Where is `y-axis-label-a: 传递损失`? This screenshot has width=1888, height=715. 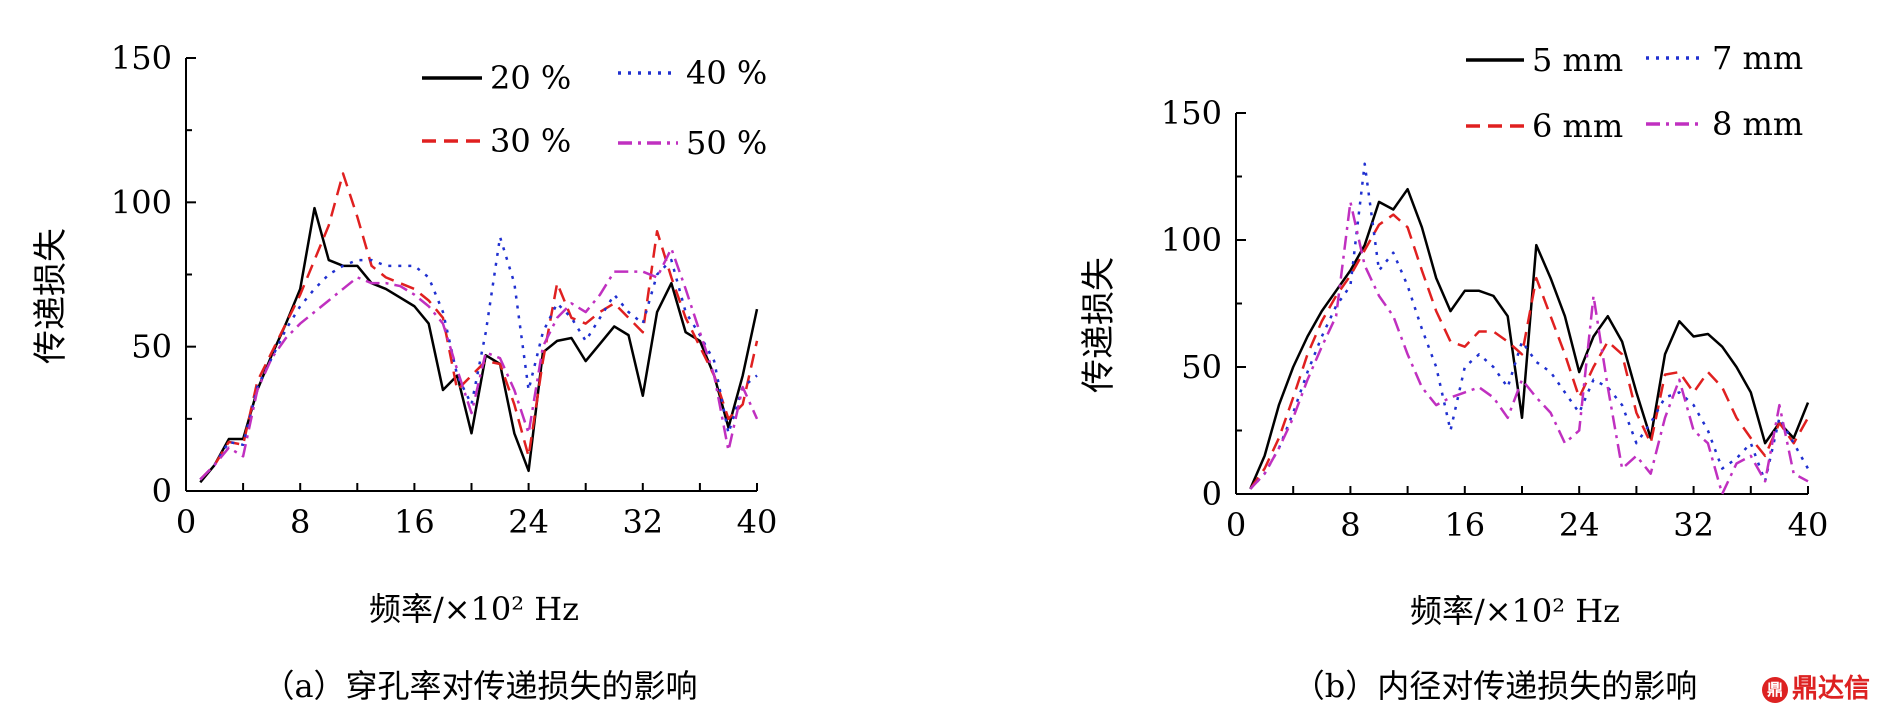 y-axis-label-a: 传递损失 is located at coordinates (51, 296).